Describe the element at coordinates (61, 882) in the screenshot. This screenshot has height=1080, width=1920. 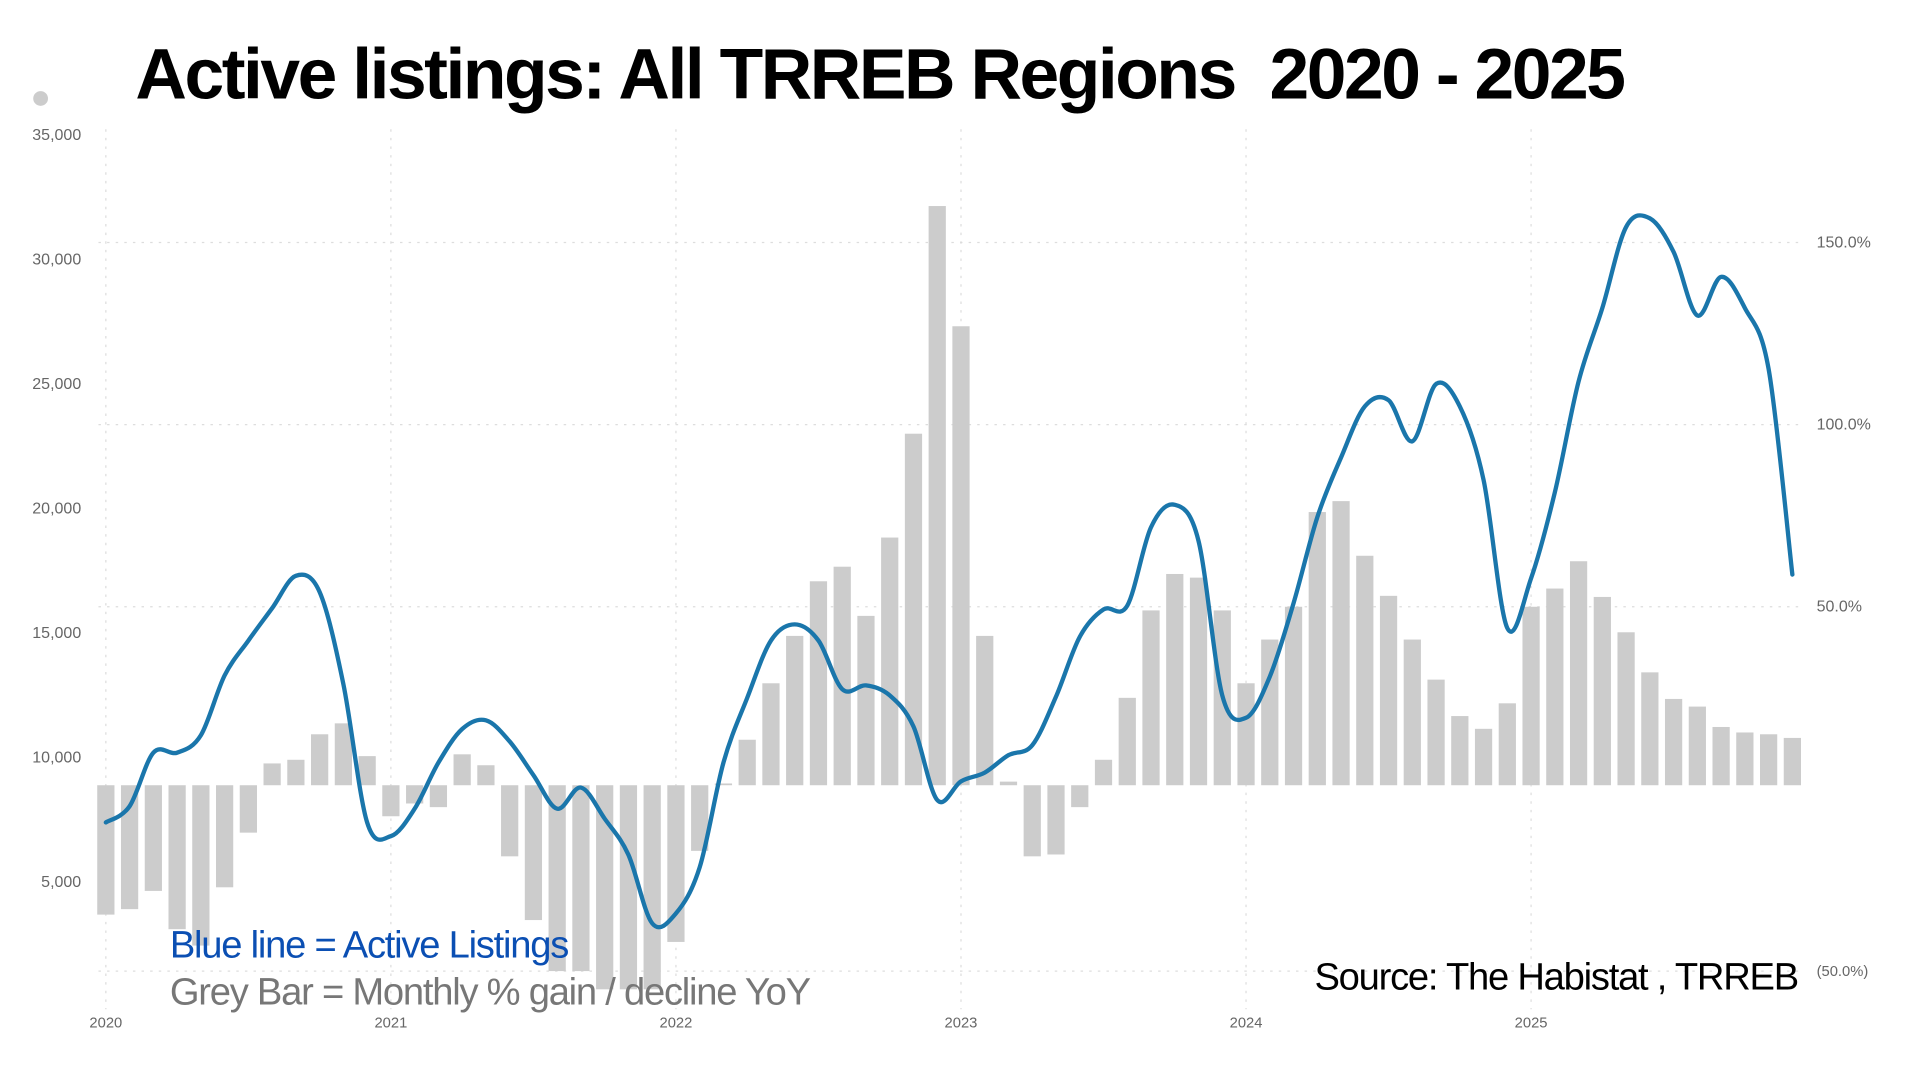
I see `left-tick-label: 5,000` at that location.